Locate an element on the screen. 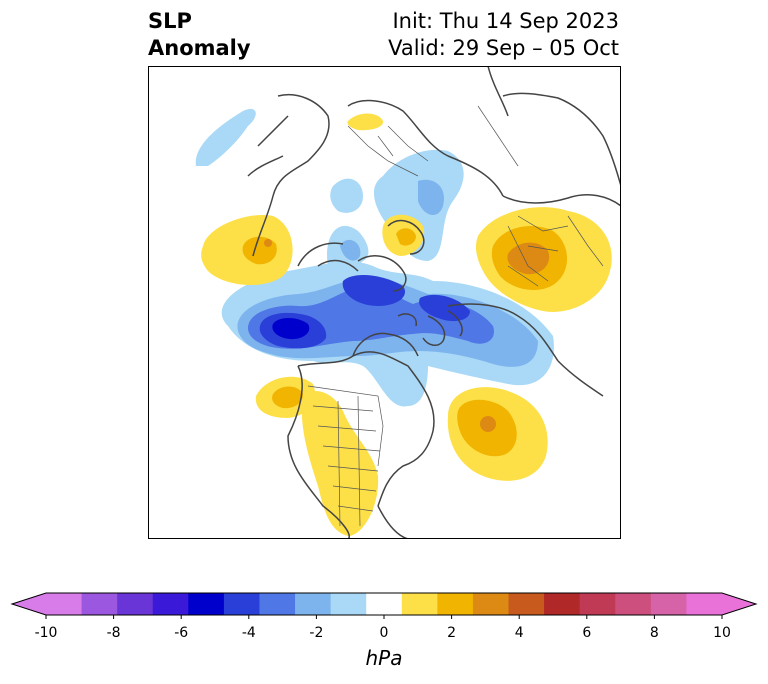 This screenshot has height=684, width=768. colorbar-unit: hPa is located at coordinates (384, 658).